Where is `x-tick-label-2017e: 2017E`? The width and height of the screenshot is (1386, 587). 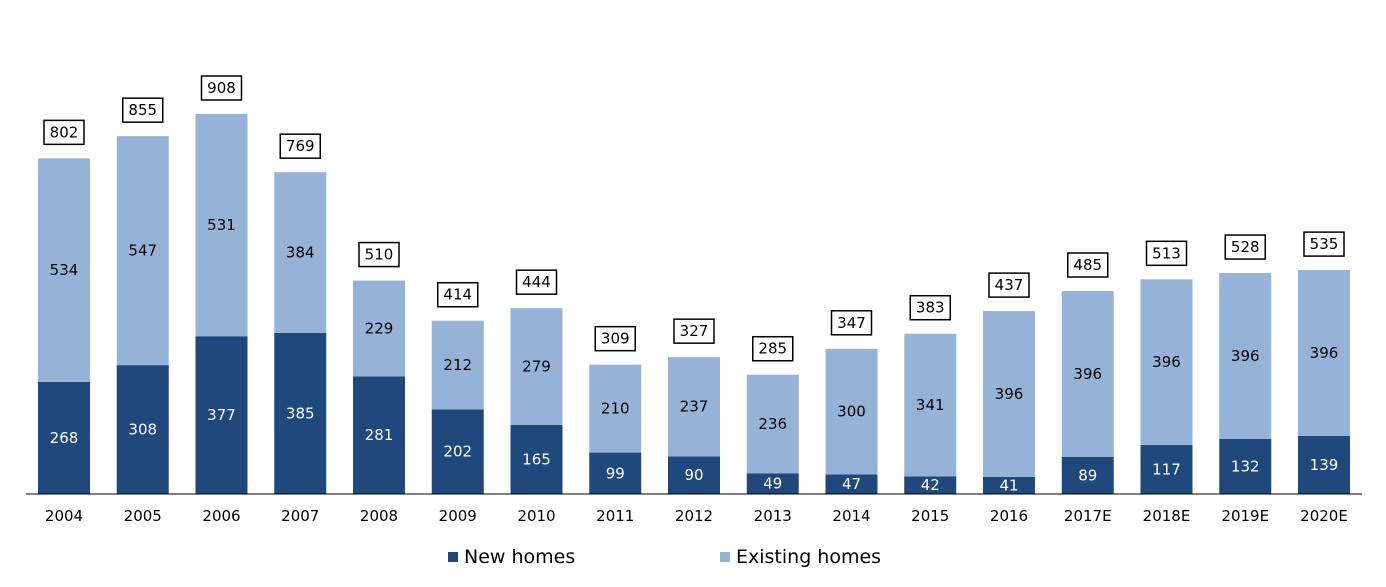 x-tick-label-2017e: 2017E is located at coordinates (1088, 516).